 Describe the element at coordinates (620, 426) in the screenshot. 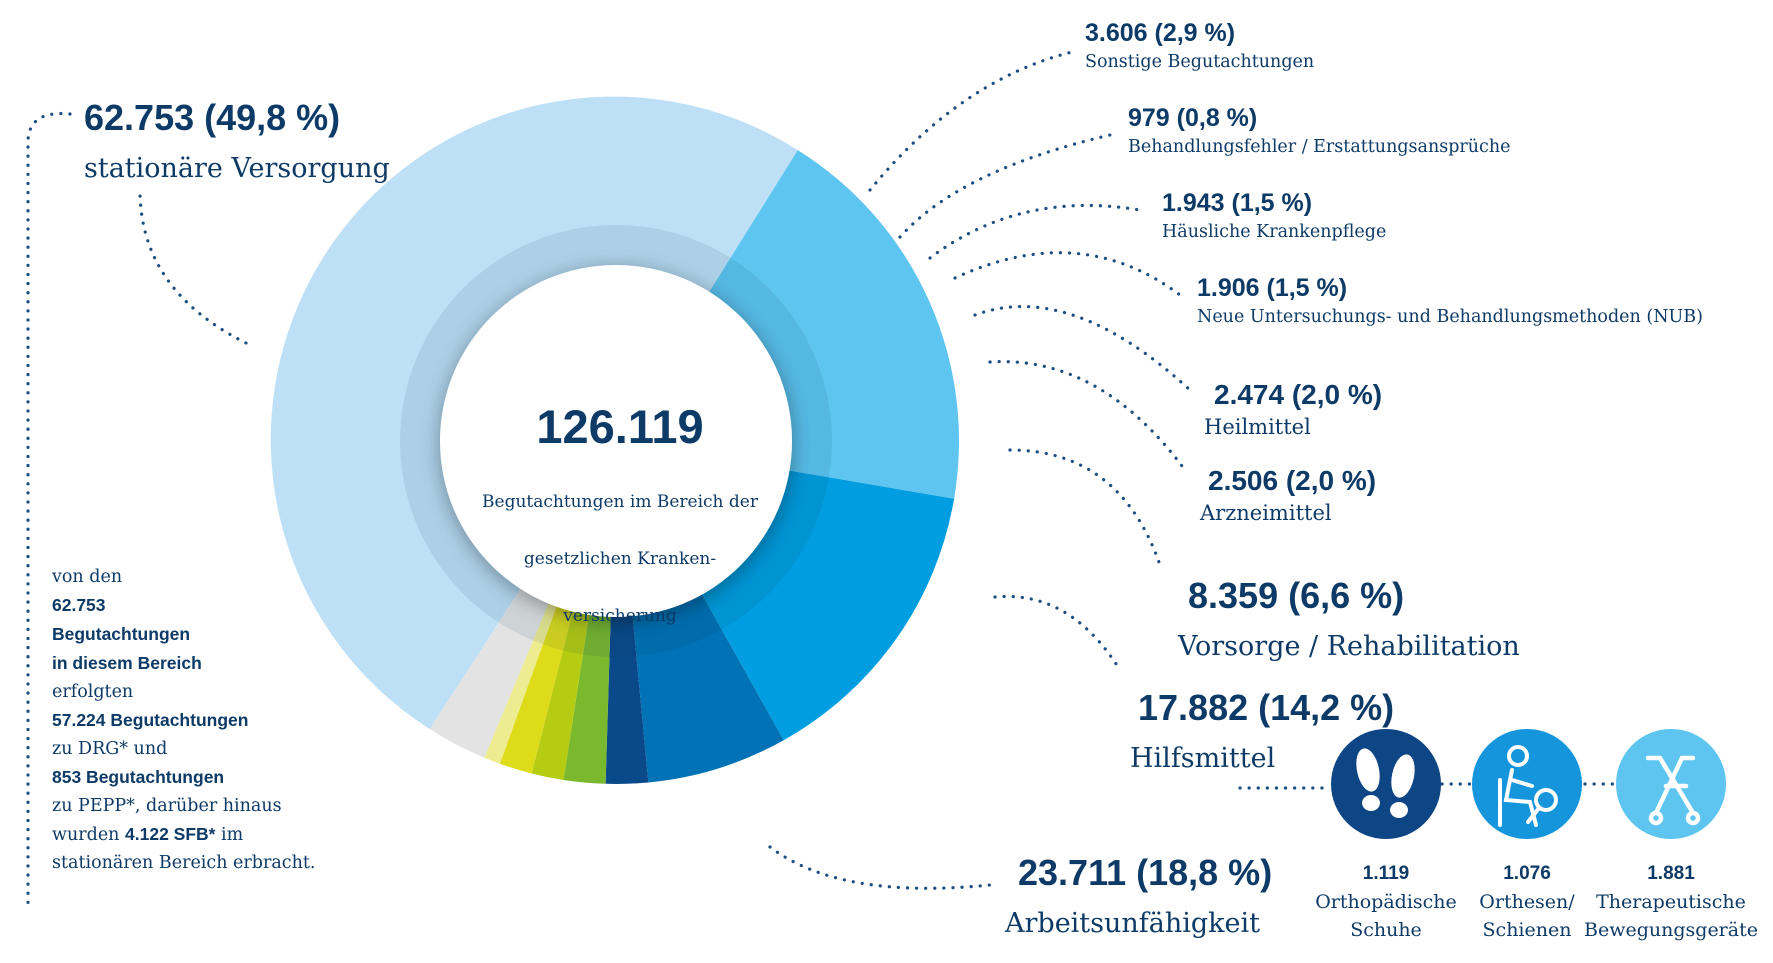

I see `center-total: 126.119` at that location.